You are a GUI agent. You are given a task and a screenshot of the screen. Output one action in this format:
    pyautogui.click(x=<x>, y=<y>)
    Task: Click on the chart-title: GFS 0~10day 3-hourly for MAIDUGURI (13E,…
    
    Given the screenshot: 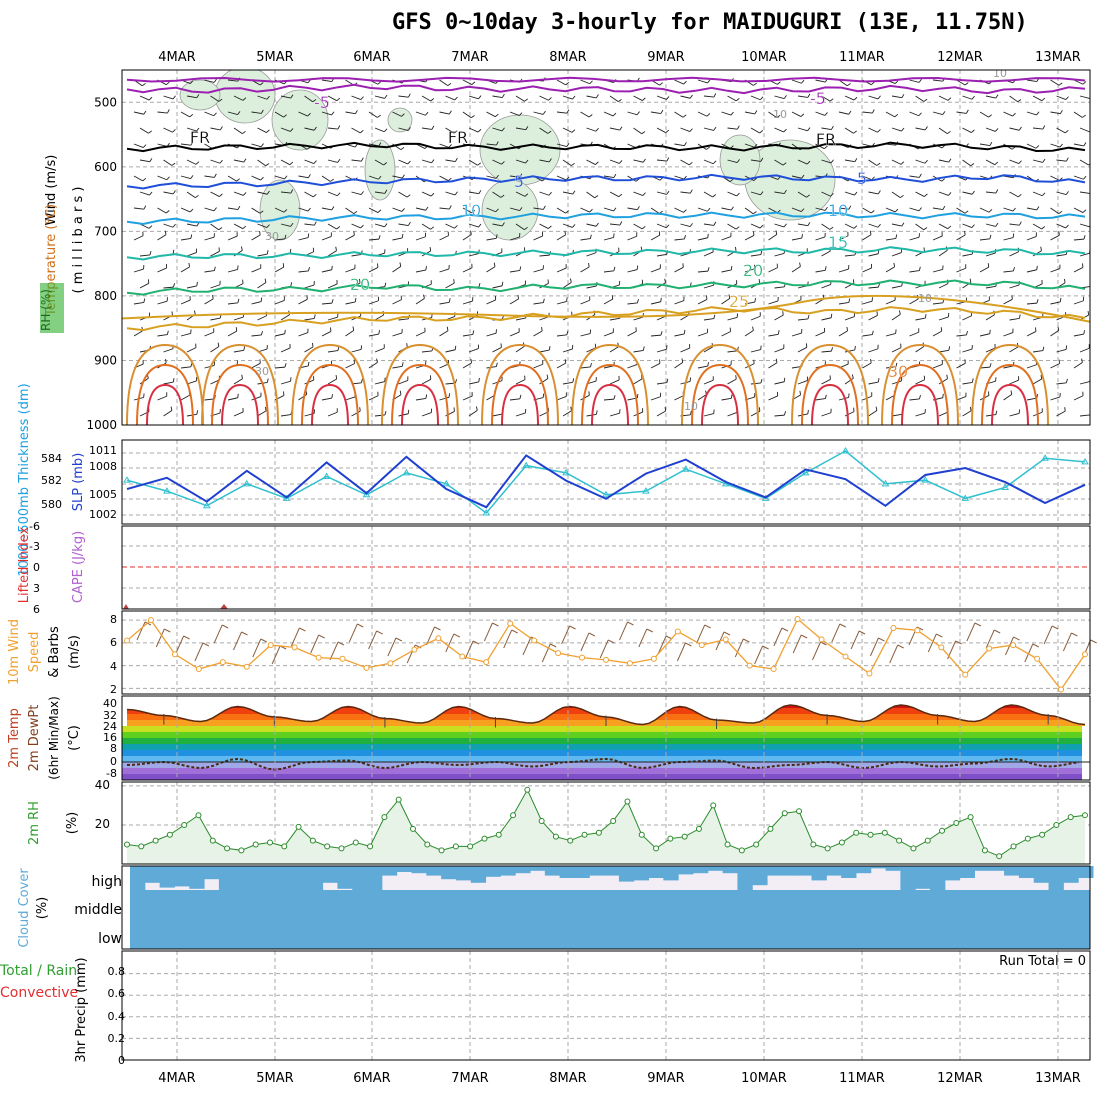 What is the action you would take?
    pyautogui.click(x=710, y=22)
    